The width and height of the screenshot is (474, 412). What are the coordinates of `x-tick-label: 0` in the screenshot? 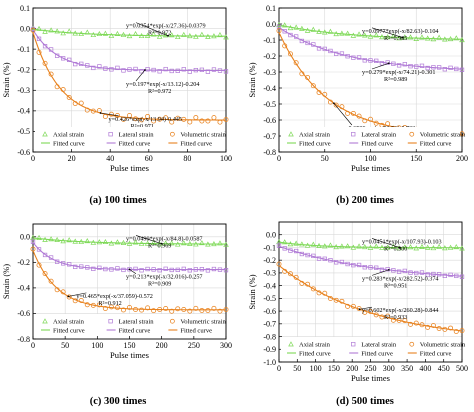 It's located at (279, 158).